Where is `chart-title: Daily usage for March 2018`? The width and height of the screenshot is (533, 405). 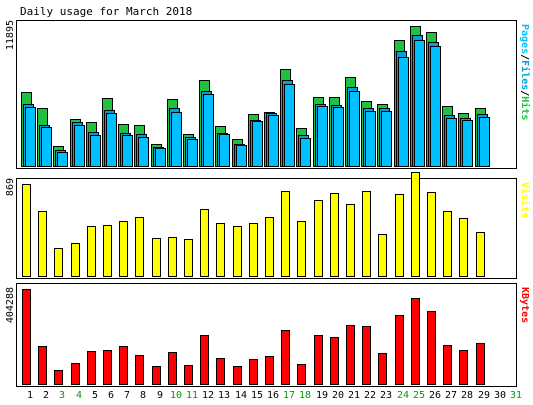
chart-title: Daily usage for March 2018 is located at coordinates (106, 11).